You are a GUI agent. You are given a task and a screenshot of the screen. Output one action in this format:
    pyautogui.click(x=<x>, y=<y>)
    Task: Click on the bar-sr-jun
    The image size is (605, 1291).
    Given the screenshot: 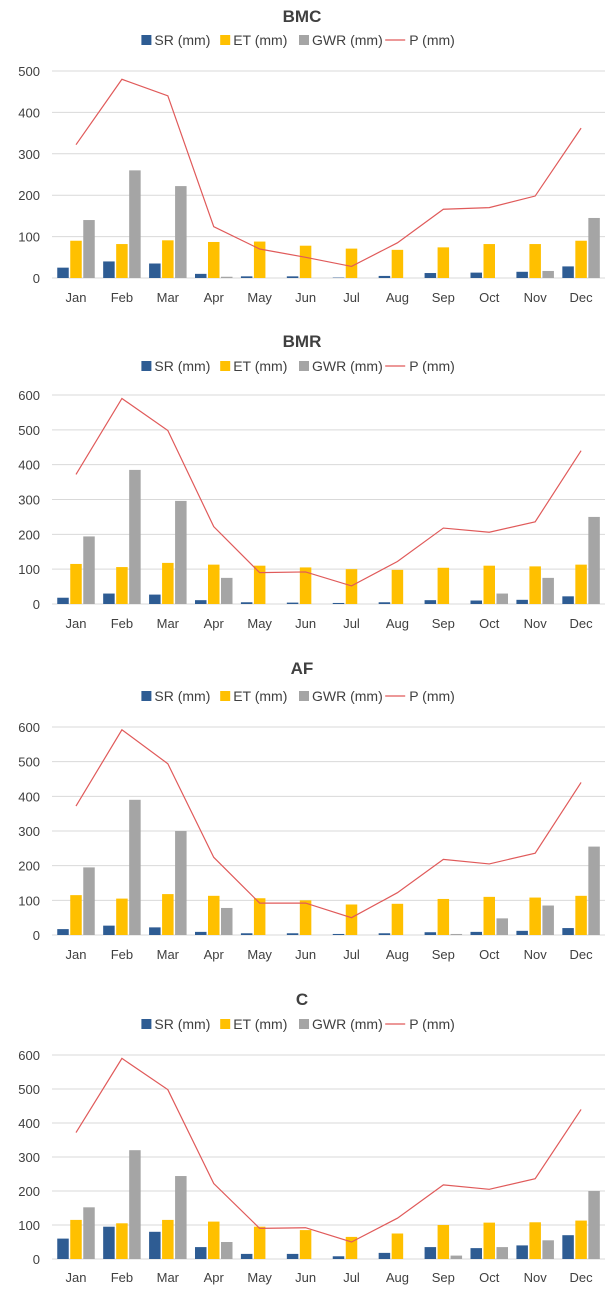 What is the action you would take?
    pyautogui.click(x=292, y=1256)
    